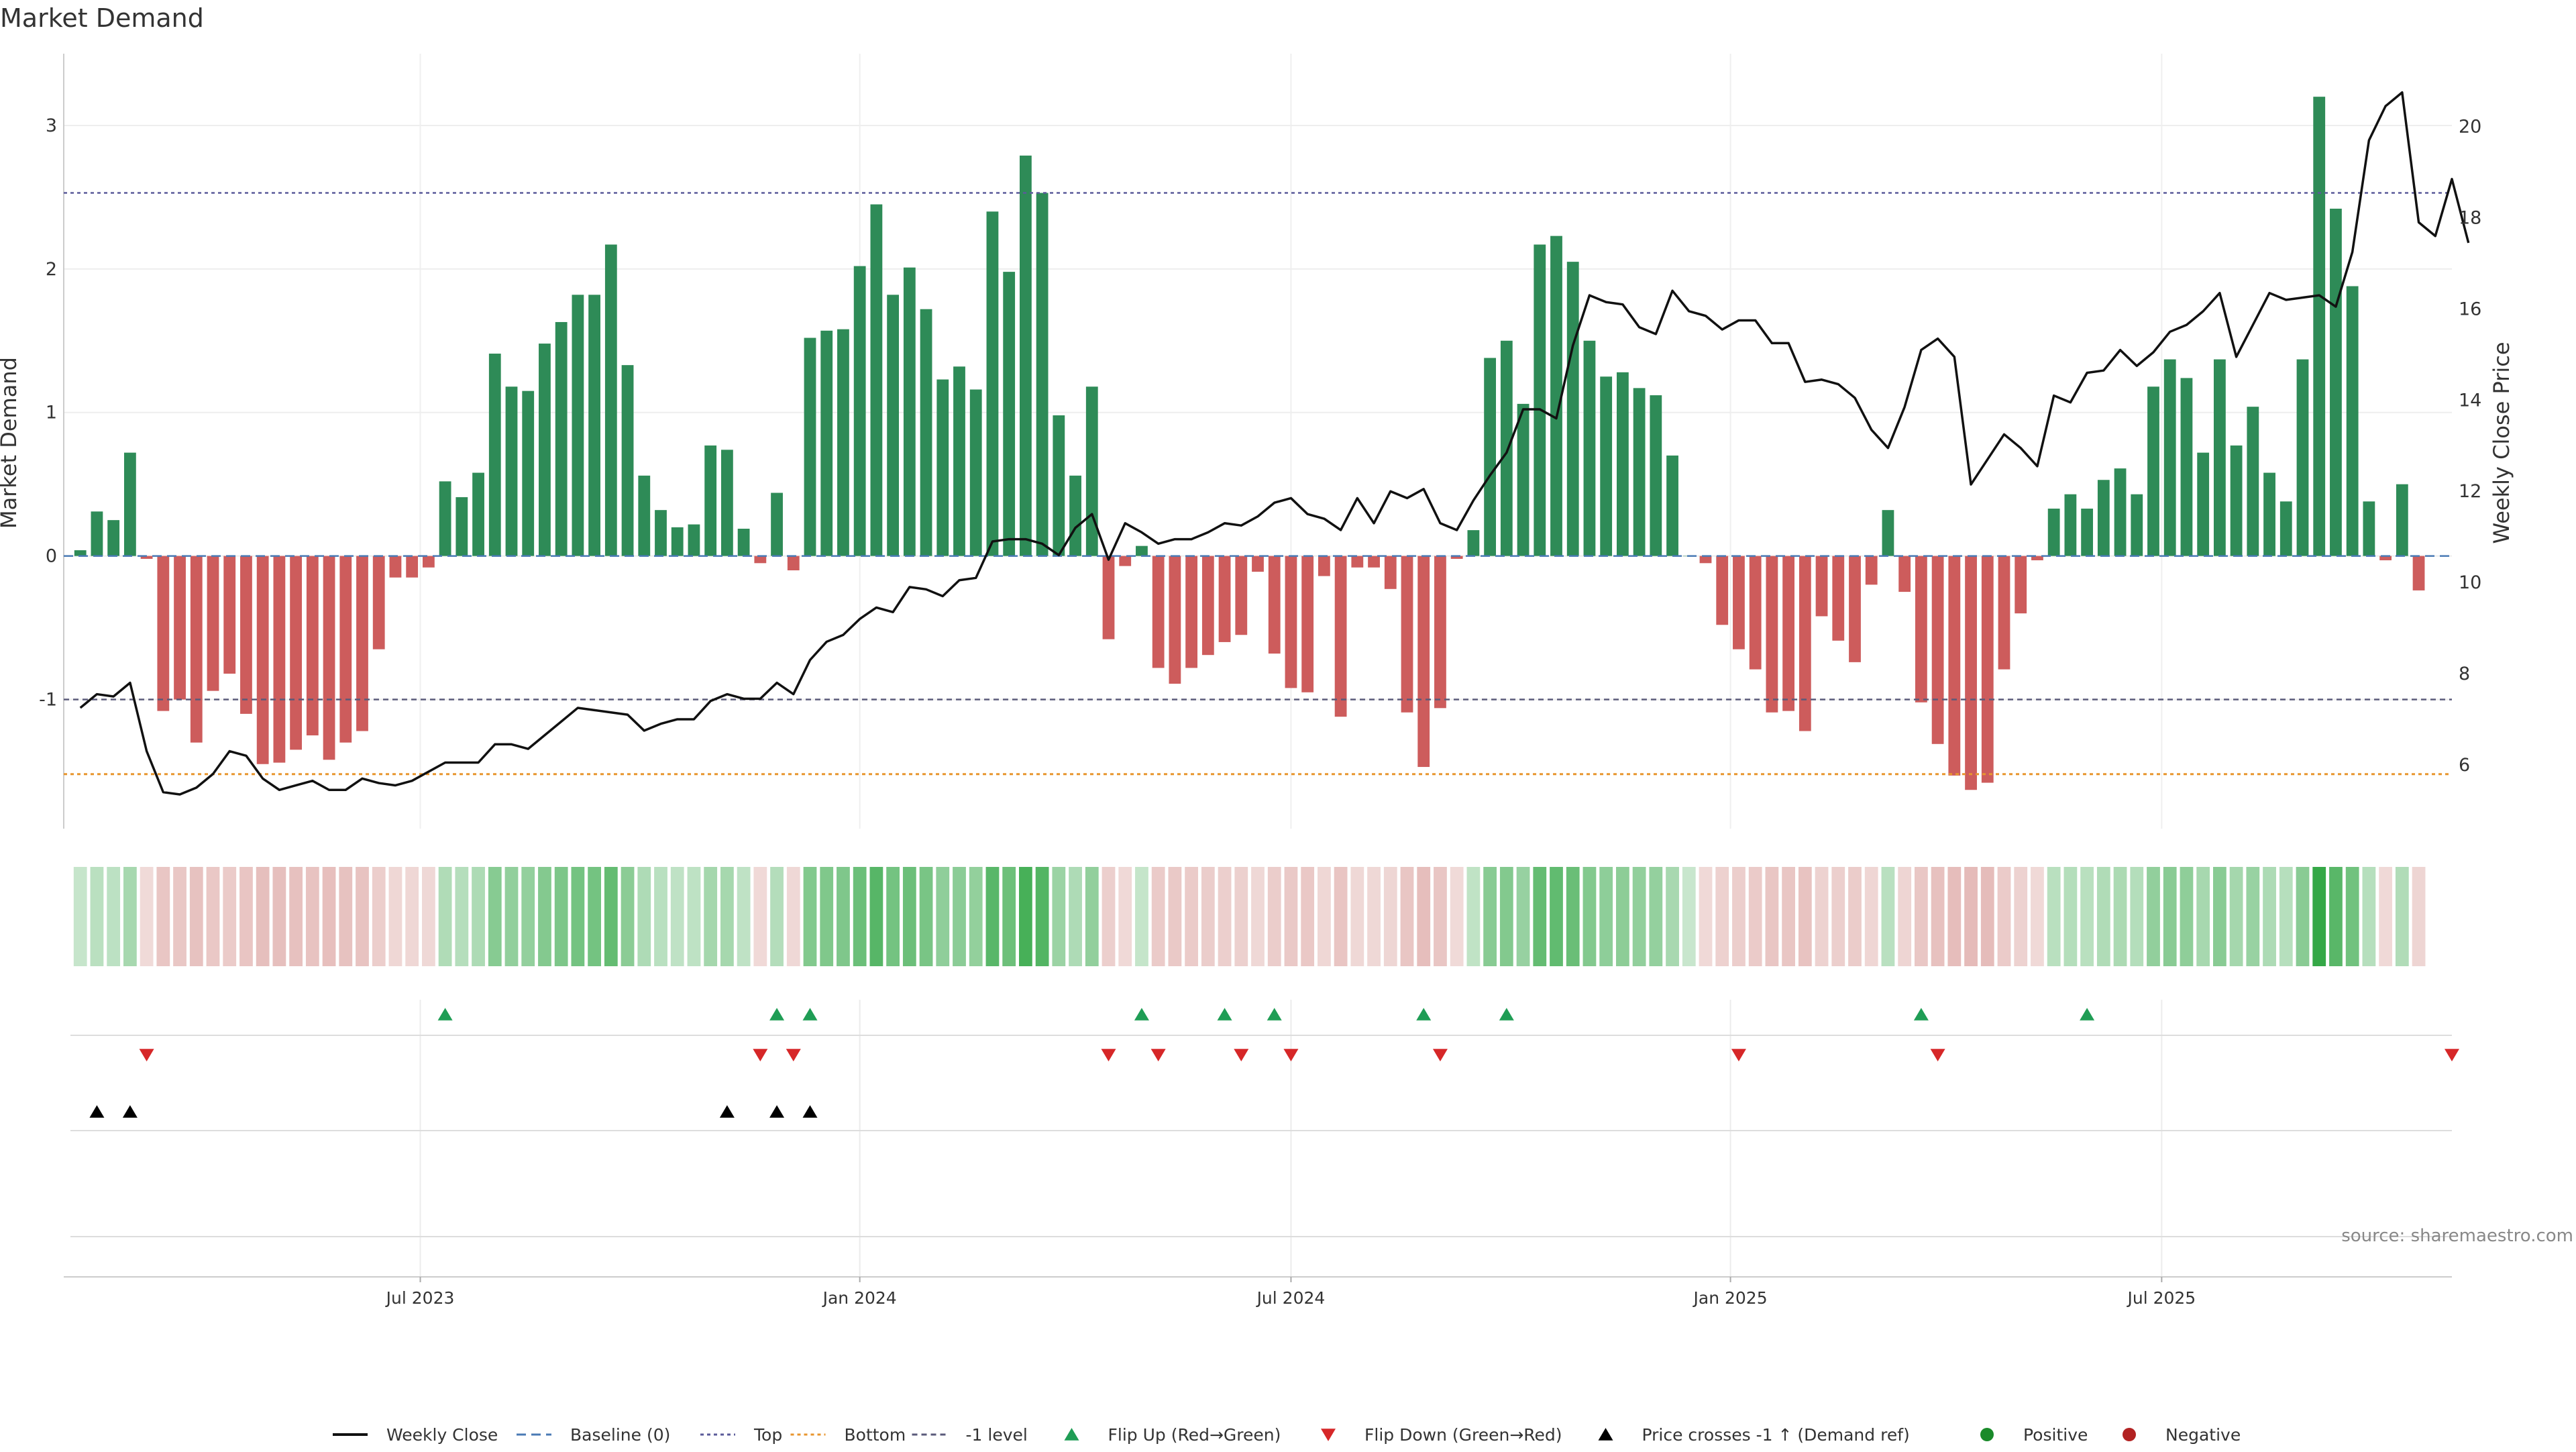 The height and width of the screenshot is (1452, 2576). I want to click on legend-item-cross-symbol, so click(1605, 1435).